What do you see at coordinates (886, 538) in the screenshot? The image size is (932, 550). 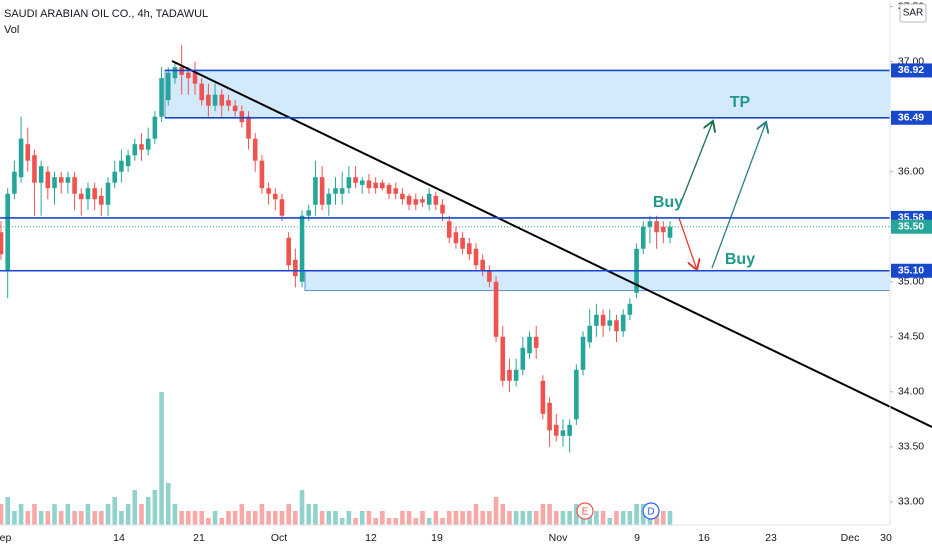 I see `x-tick-label: 30` at bounding box center [886, 538].